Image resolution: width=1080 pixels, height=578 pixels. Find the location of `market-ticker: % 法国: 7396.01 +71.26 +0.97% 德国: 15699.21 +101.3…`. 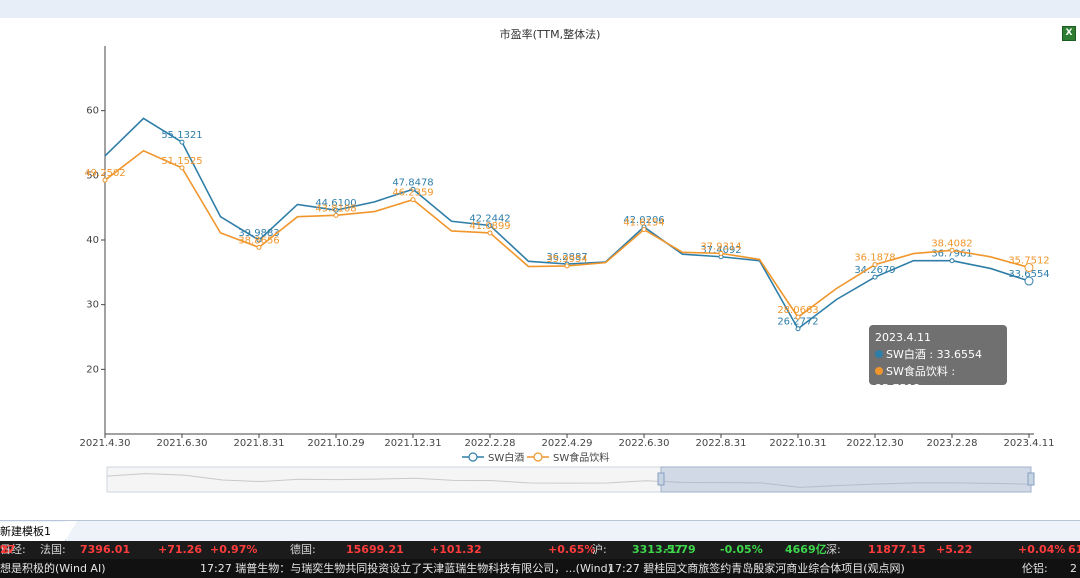

market-ticker: % 法国: 7396.01 +71.26 +0.97% 德国: 15699.21 +101.3… is located at coordinates (540, 550).